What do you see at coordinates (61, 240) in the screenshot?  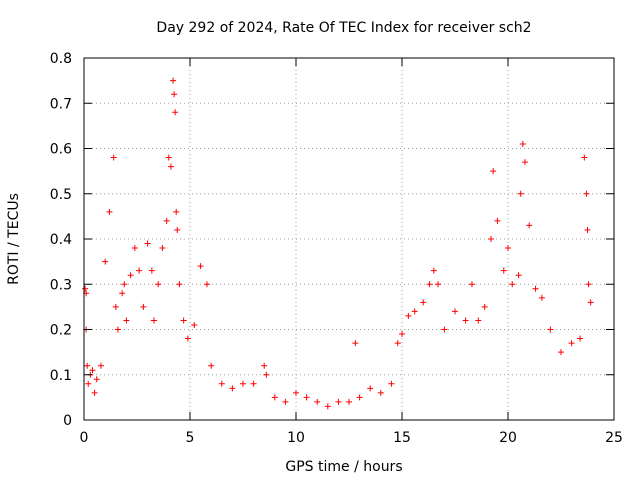 I see `y-tick-label: 0.4` at bounding box center [61, 240].